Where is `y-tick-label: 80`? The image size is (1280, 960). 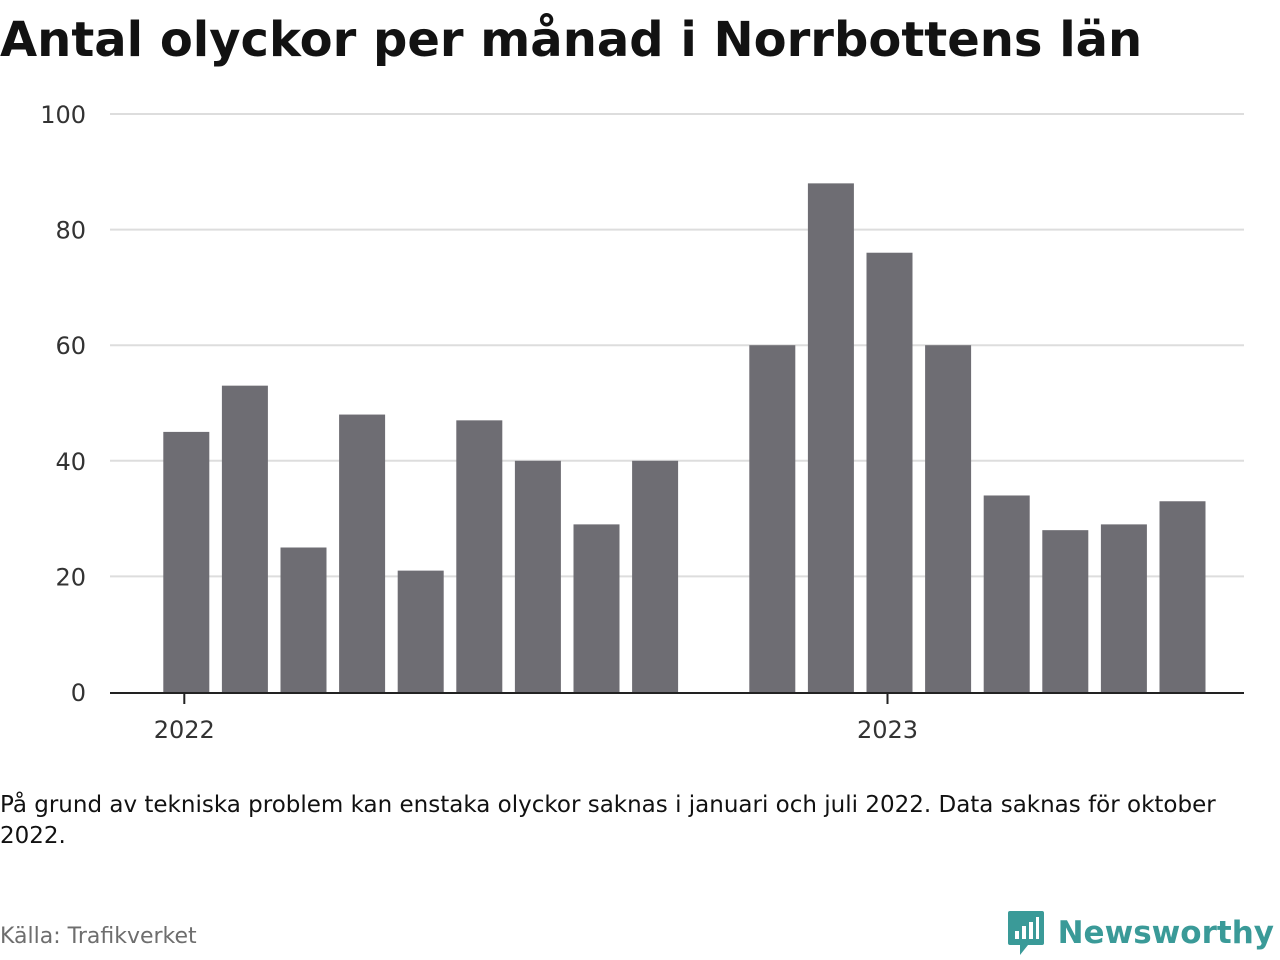
y-tick-label: 80 is located at coordinates (70, 231).